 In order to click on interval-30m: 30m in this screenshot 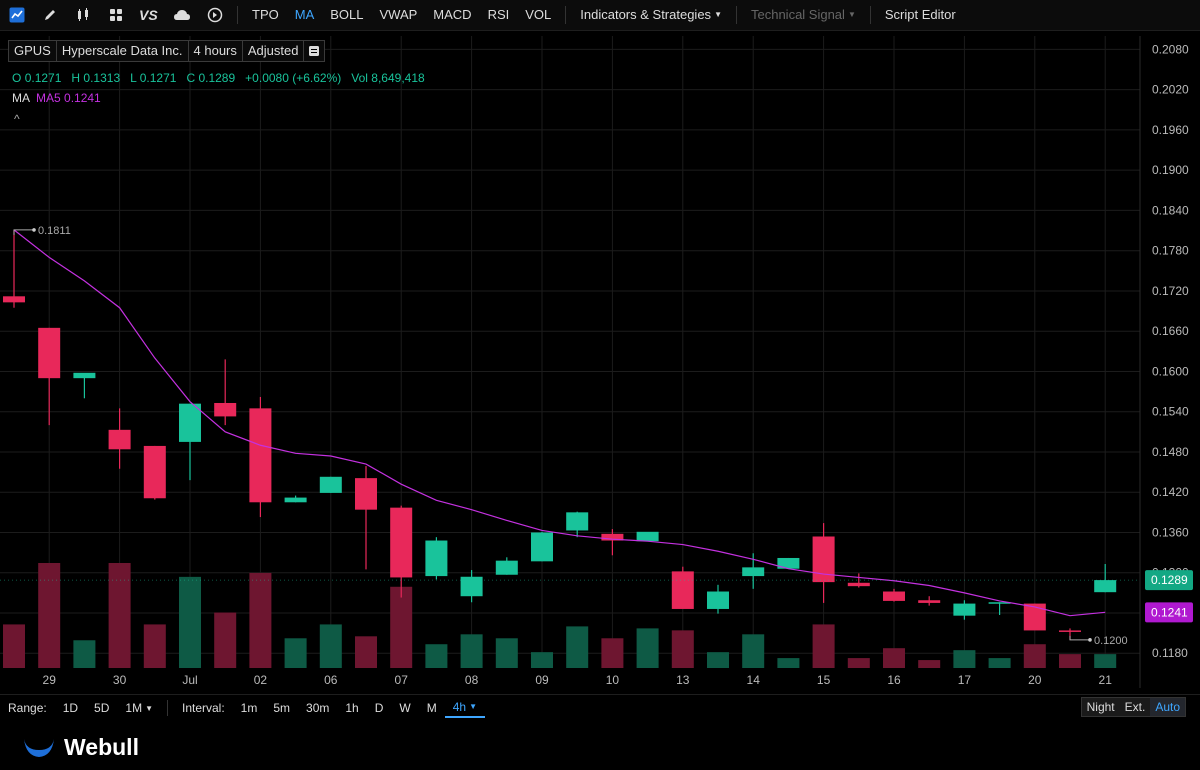, I will do `click(318, 708)`.